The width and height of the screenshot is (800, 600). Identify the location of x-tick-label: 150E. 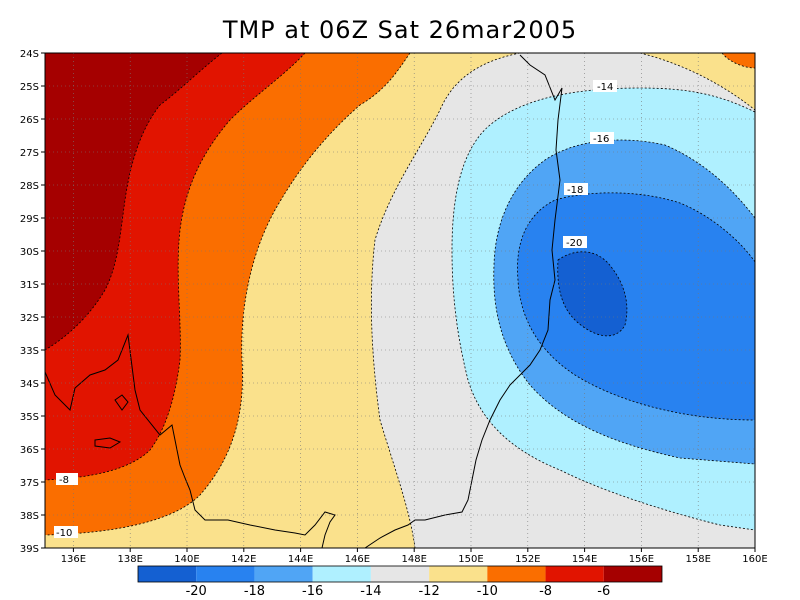
(470, 559).